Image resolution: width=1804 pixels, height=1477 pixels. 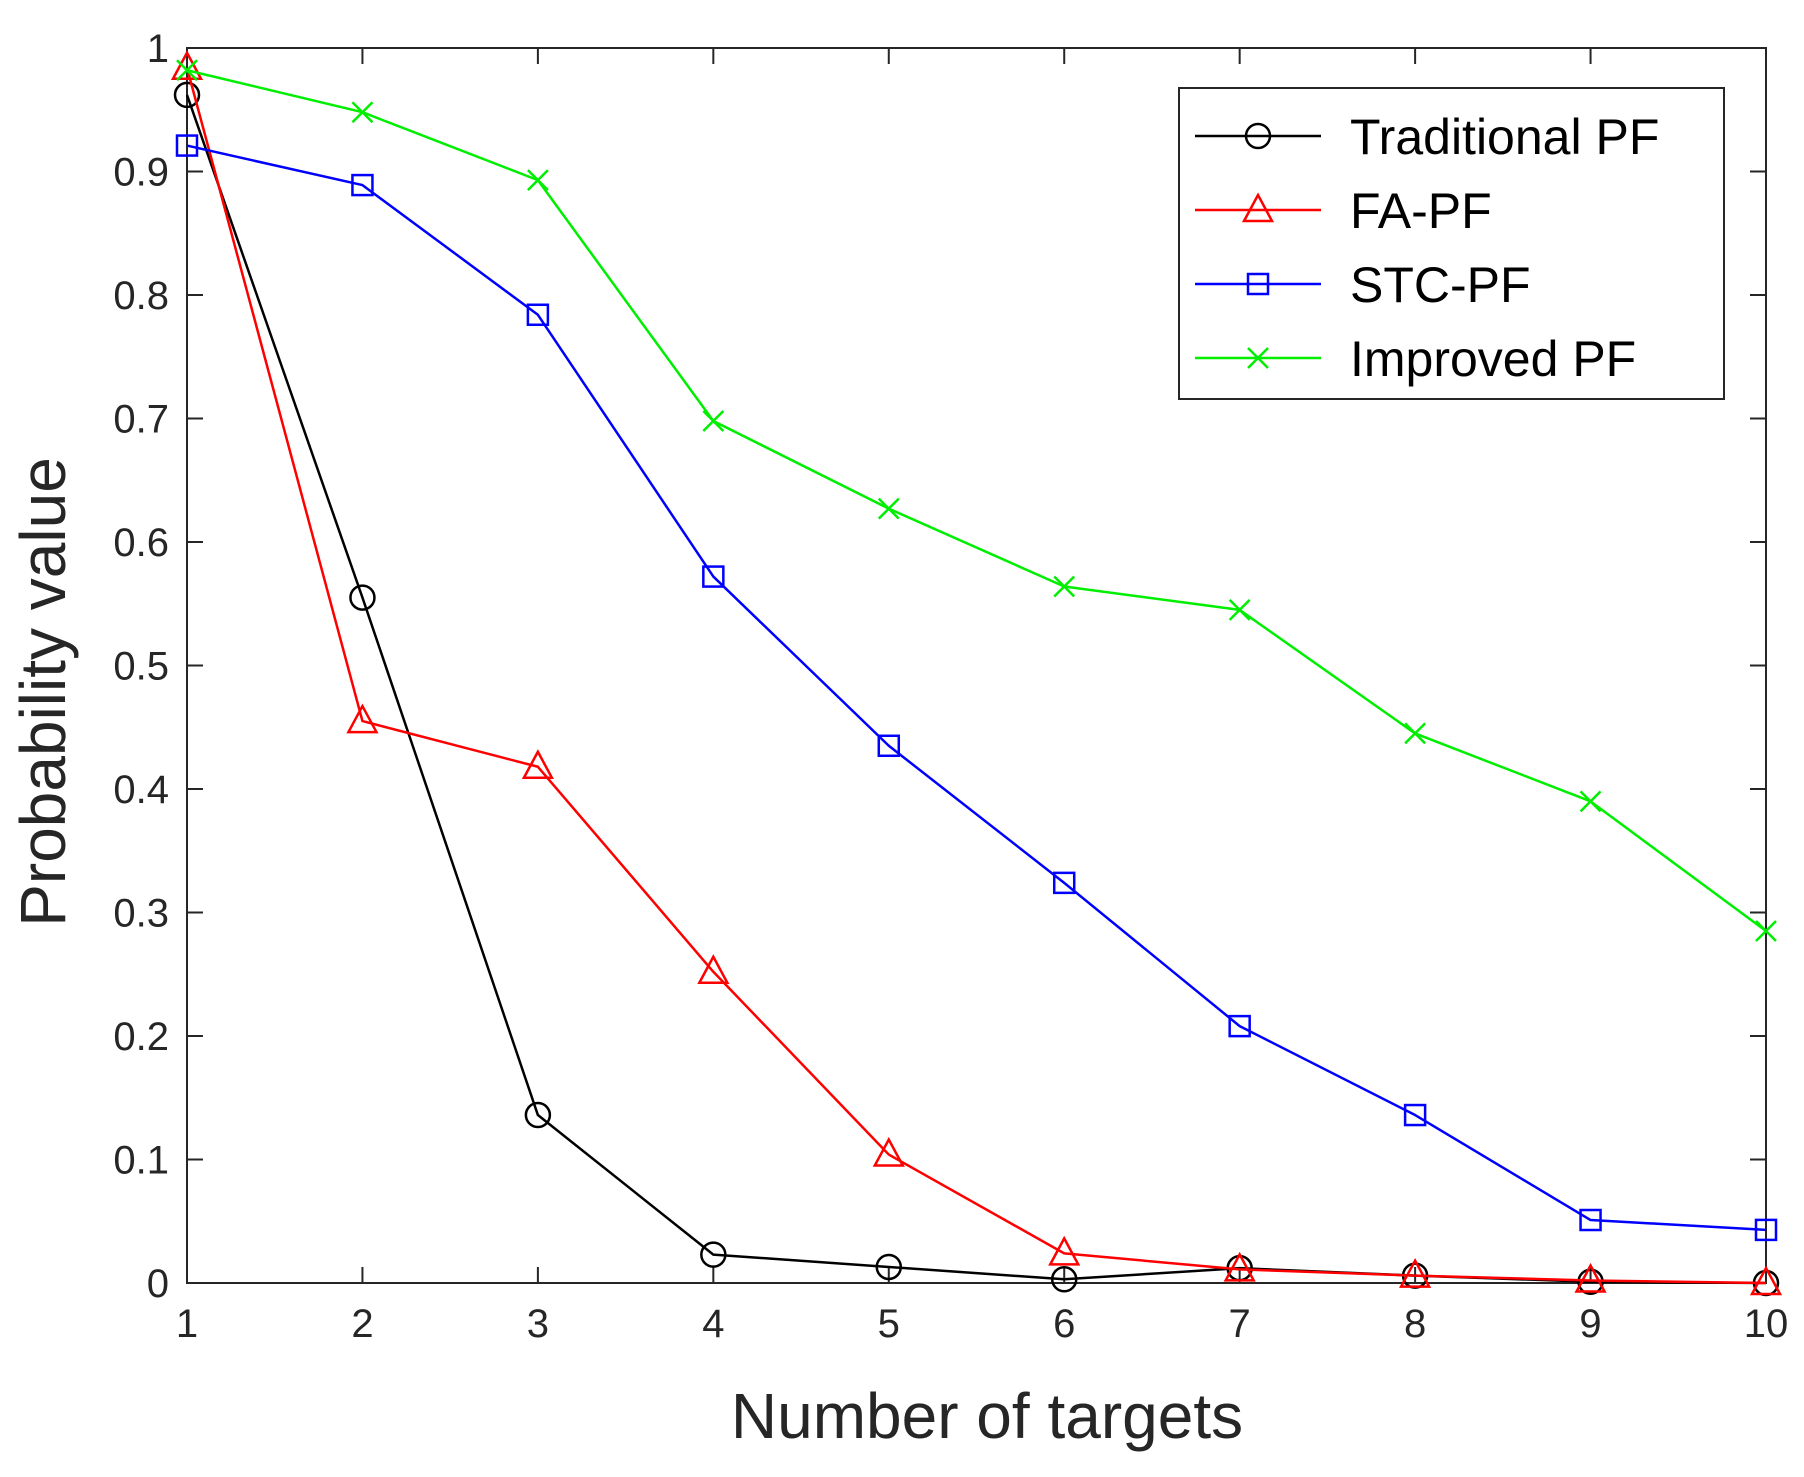 What do you see at coordinates (1451, 243) in the screenshot?
I see `legend: Traditional PF FA-PF STC-PF Improved PF` at bounding box center [1451, 243].